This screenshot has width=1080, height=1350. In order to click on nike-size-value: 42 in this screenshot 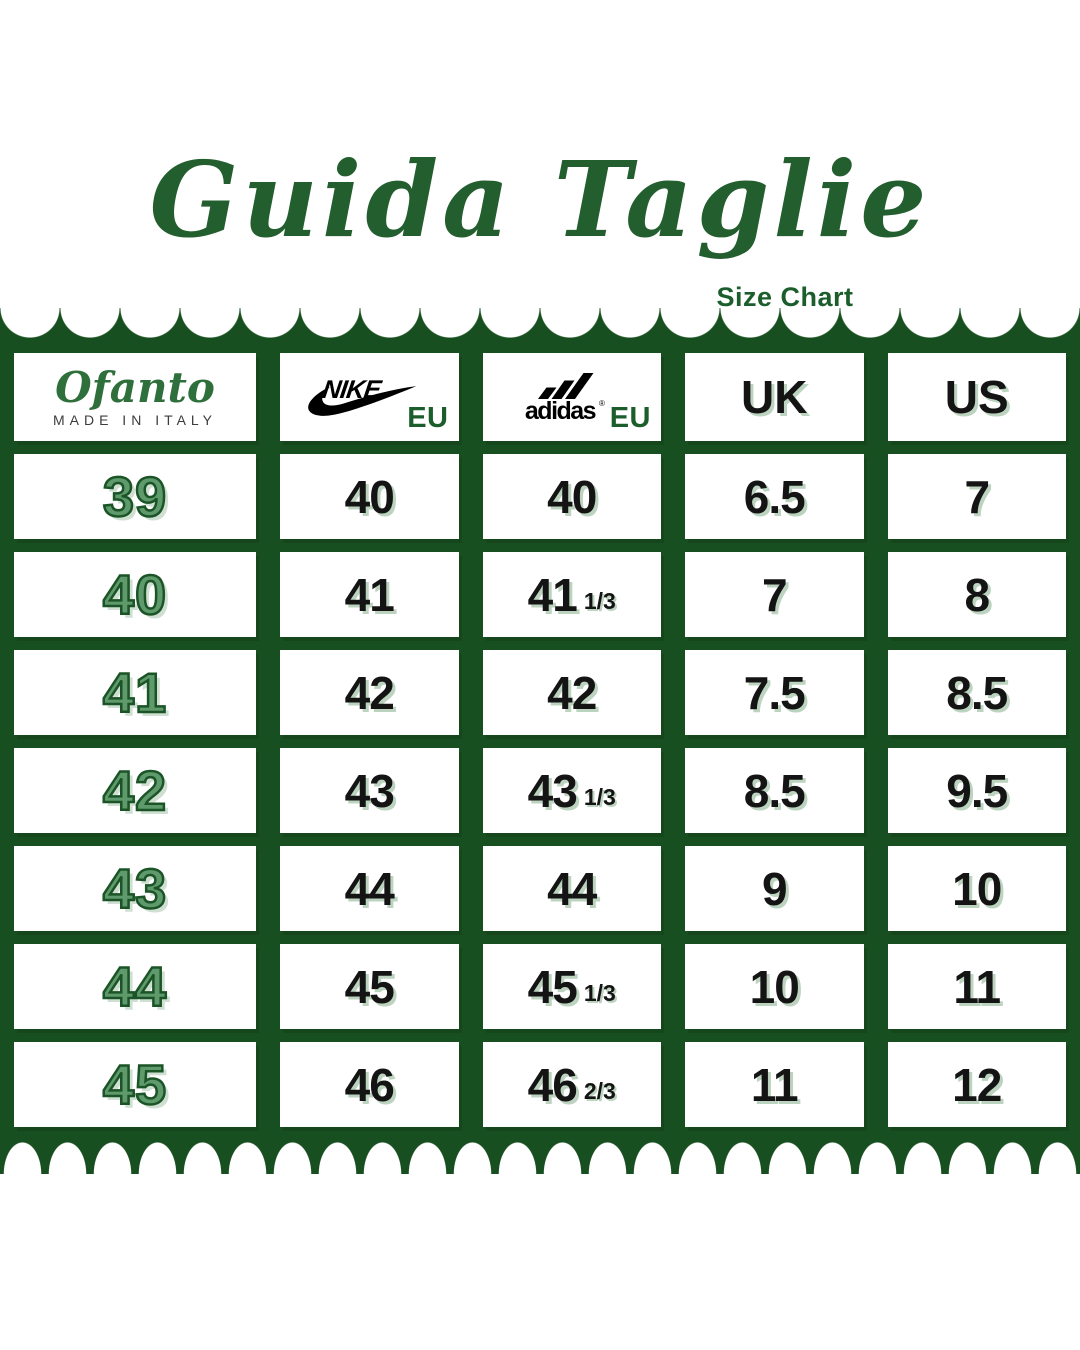, I will do `click(369, 692)`.